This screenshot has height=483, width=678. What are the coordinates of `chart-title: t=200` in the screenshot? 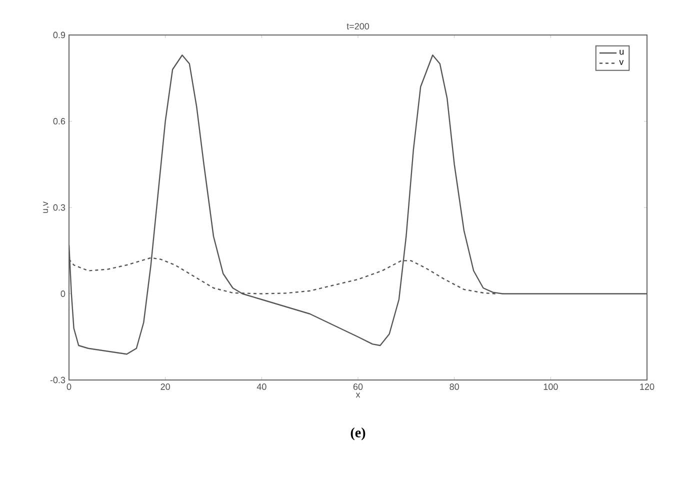 It's located at (358, 26).